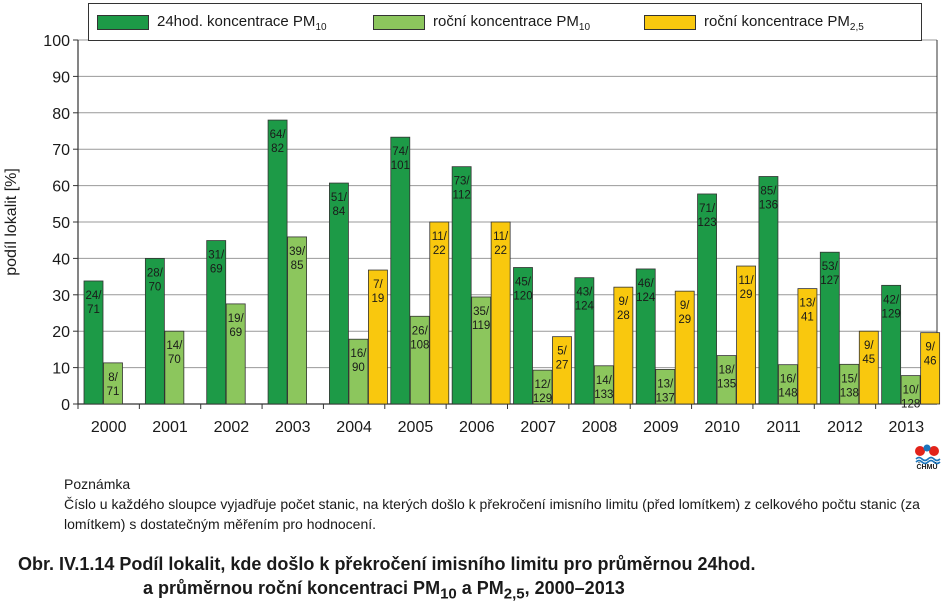 The image size is (945, 607). I want to click on x-tick-label: 2006, so click(477, 427).